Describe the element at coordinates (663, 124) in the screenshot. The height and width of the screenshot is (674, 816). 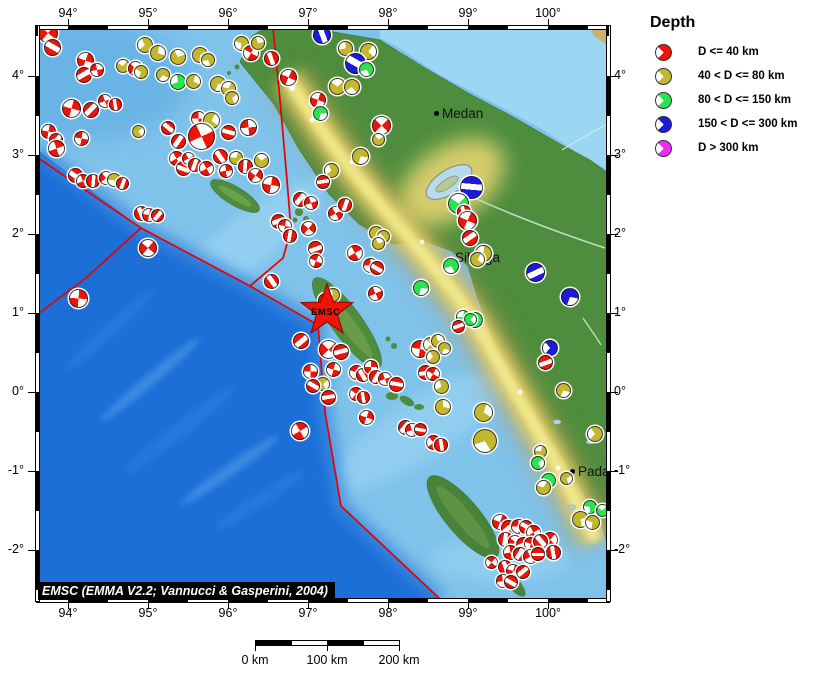
I see `beachball-blue-icon` at that location.